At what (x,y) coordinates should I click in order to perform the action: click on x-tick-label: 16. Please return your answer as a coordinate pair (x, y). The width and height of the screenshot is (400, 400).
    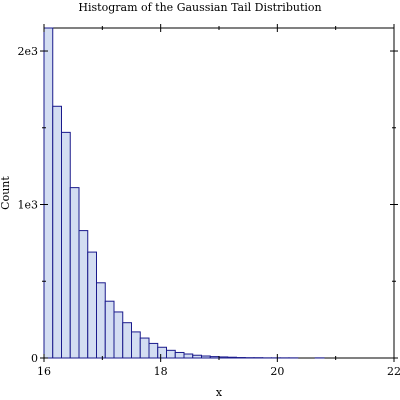
    Looking at the image, I should click on (44, 371).